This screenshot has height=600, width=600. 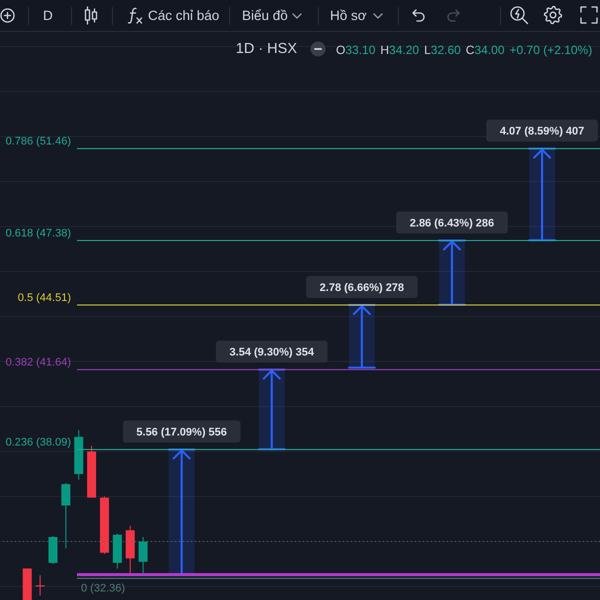 What do you see at coordinates (400, 50) in the screenshot?
I see `annotation: H34.20` at bounding box center [400, 50].